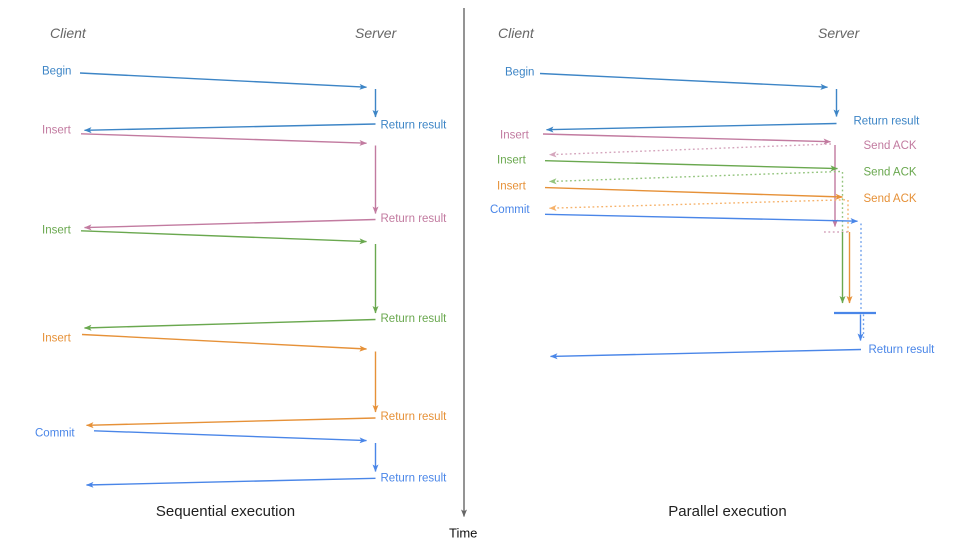  What do you see at coordinates (463, 533) in the screenshot?
I see `time-axis-label: Time` at bounding box center [463, 533].